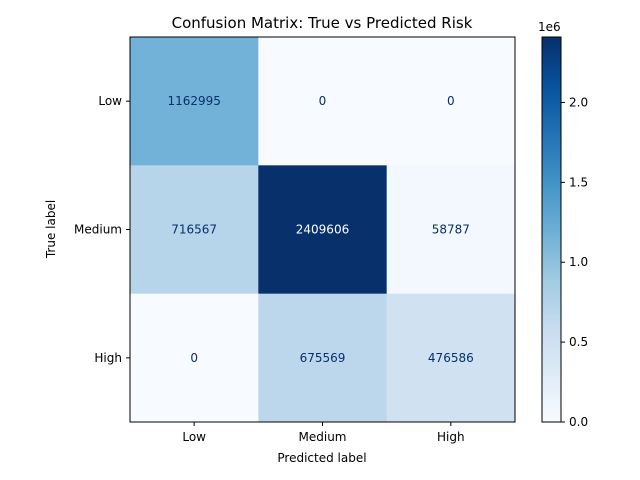  I want to click on x-axis-ticks: Low Medium High, so click(323, 433).